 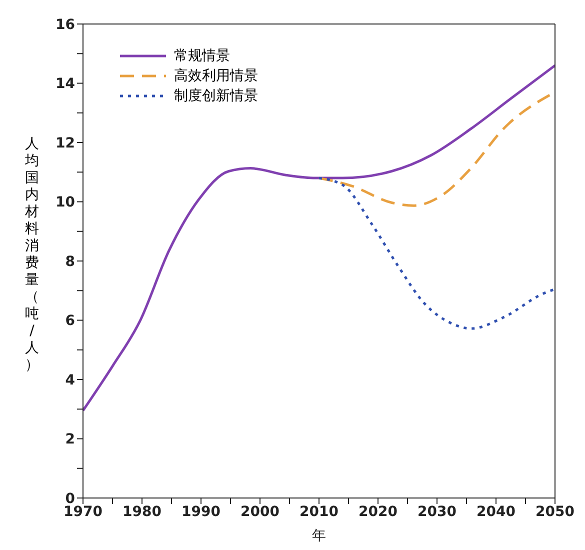 I want to click on text: 人均国内材料消费量（吨/人）, so click(x=32, y=254).